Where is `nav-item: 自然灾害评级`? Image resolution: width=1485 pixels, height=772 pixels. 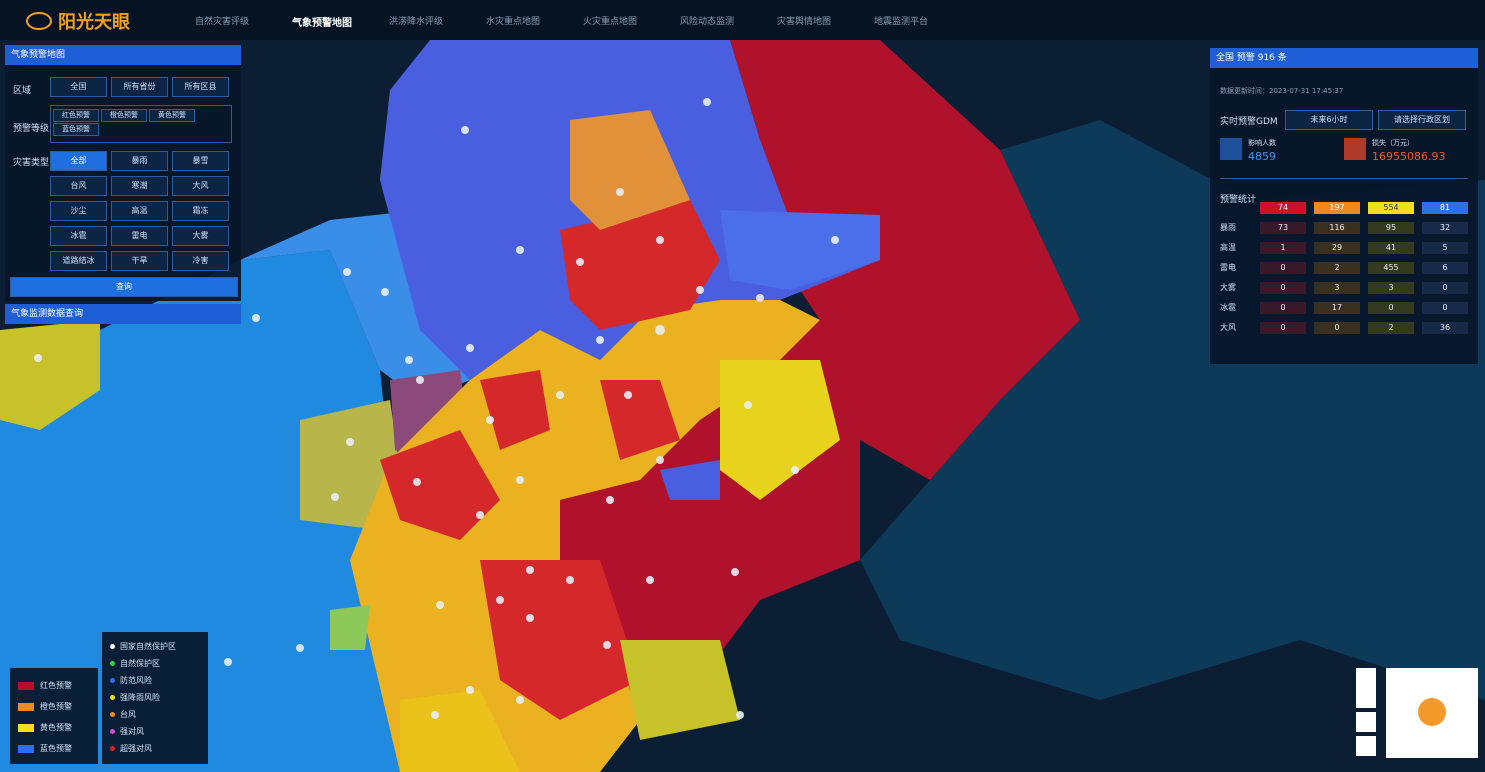 nav-item: 自然灾害评级 is located at coordinates (222, 22).